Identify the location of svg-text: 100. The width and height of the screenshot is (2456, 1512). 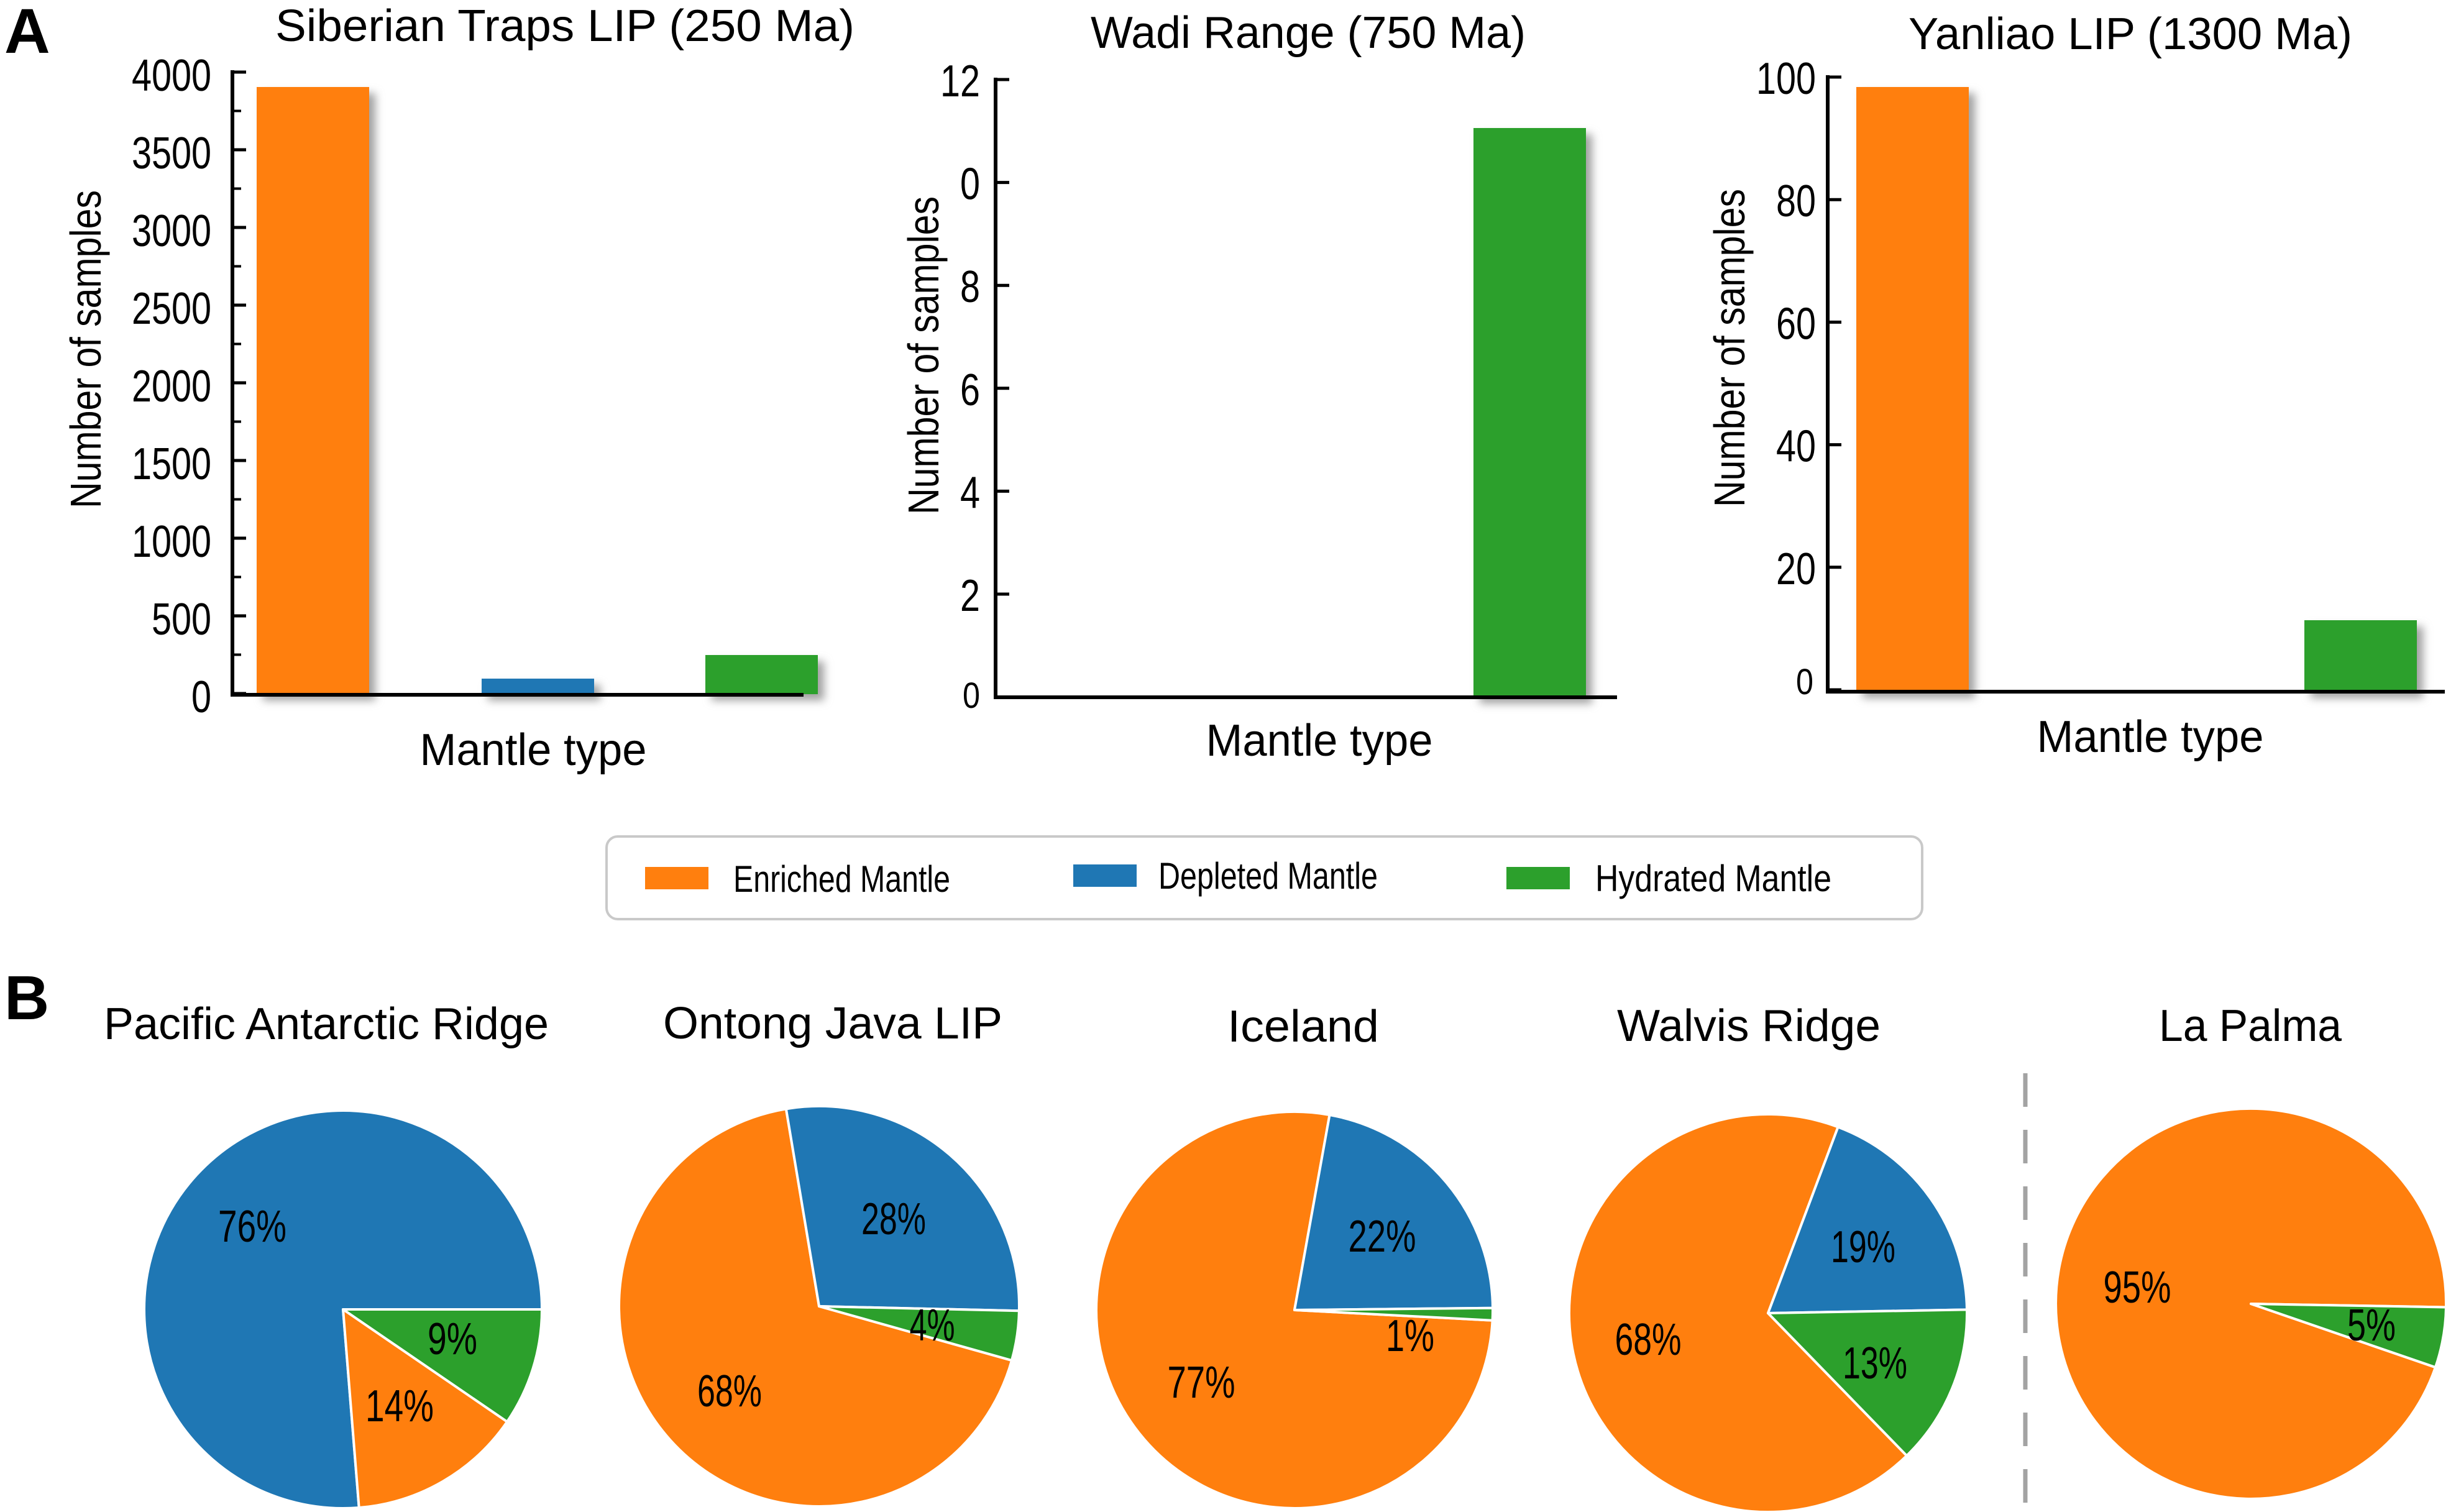
(1786, 79).